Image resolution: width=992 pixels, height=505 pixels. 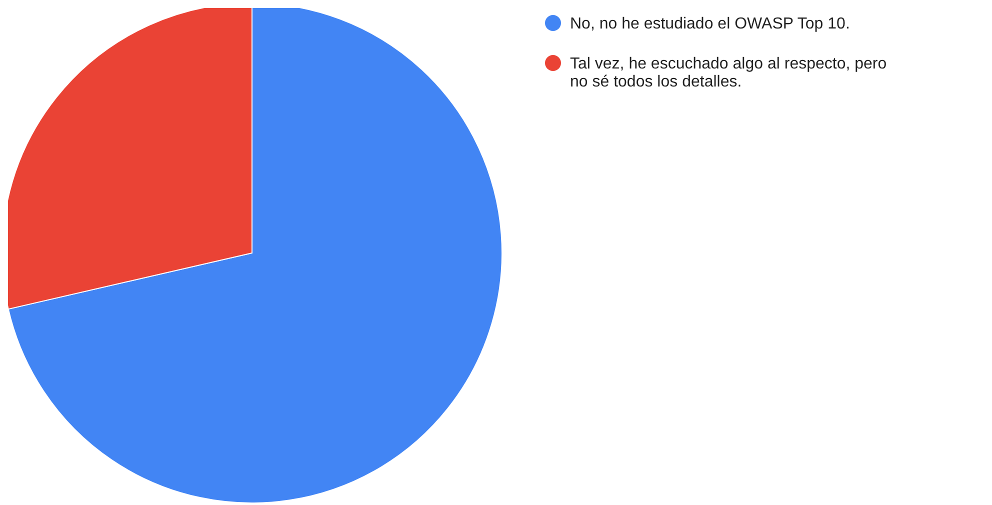 I want to click on legend-label: No, no he estudiado el OWASP Top 10., so click(x=710, y=24).